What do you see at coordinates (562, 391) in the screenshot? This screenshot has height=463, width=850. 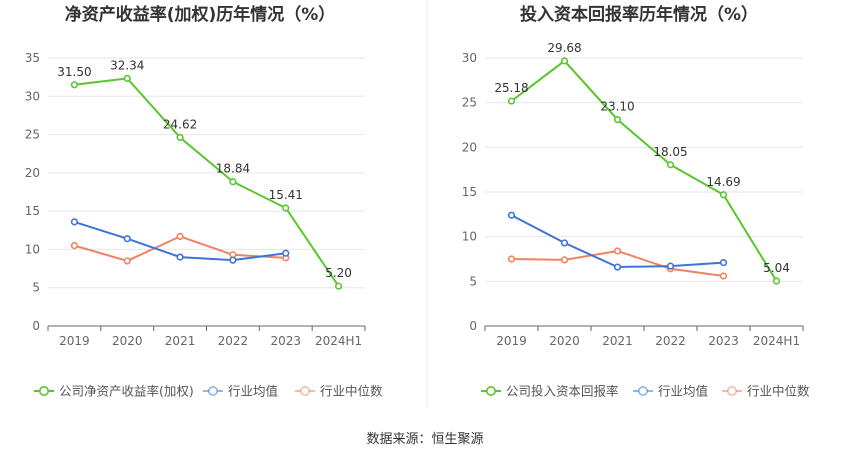 I see `legend-label: 公司投入资本回报率` at bounding box center [562, 391].